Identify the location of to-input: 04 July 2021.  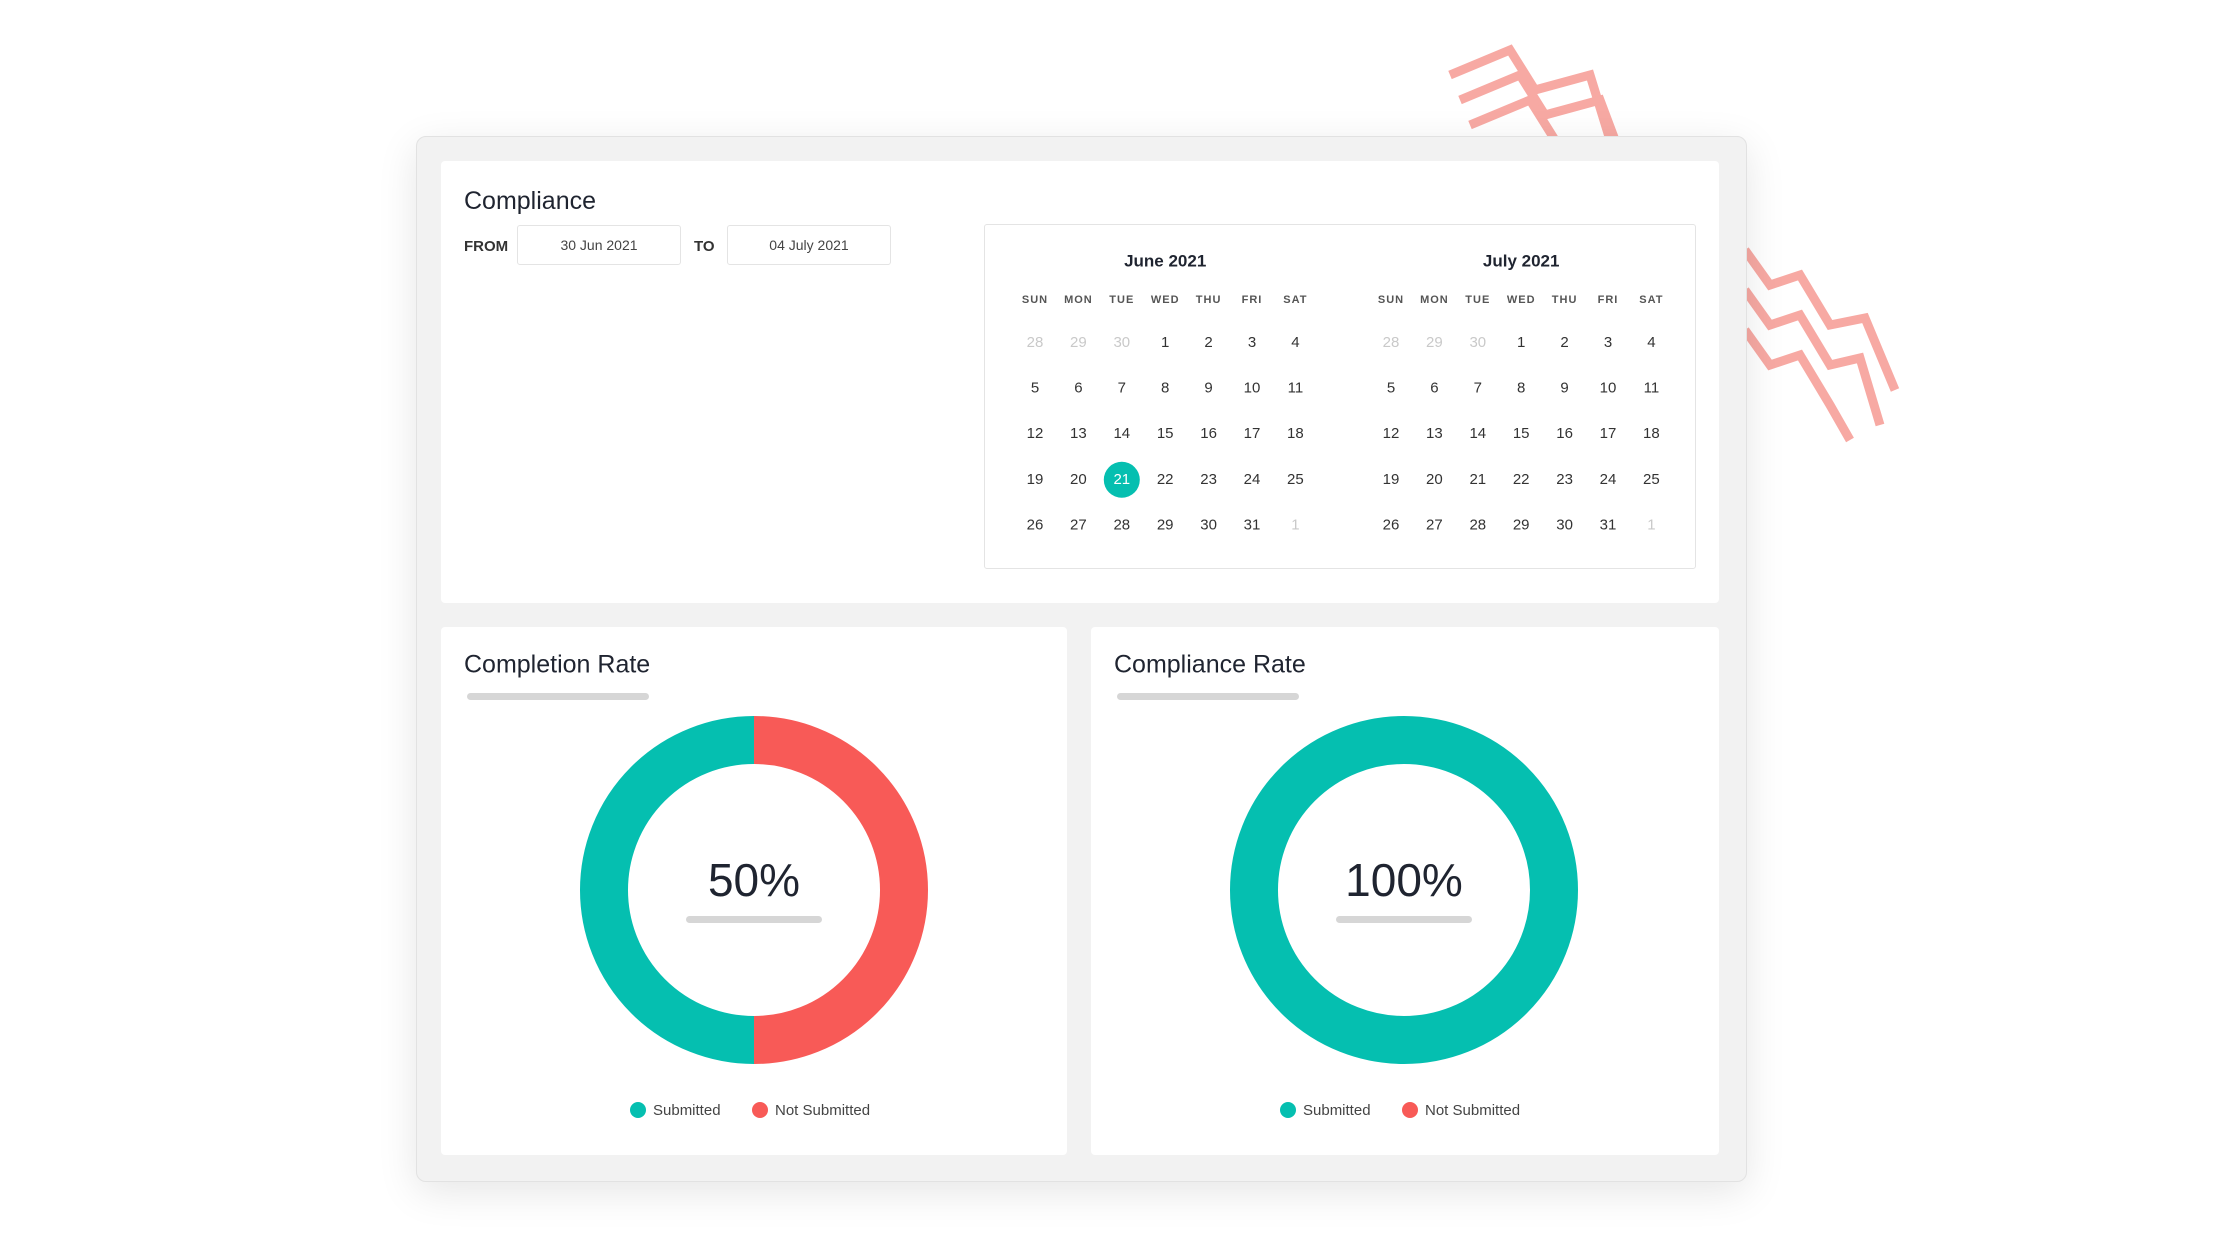
(809, 245).